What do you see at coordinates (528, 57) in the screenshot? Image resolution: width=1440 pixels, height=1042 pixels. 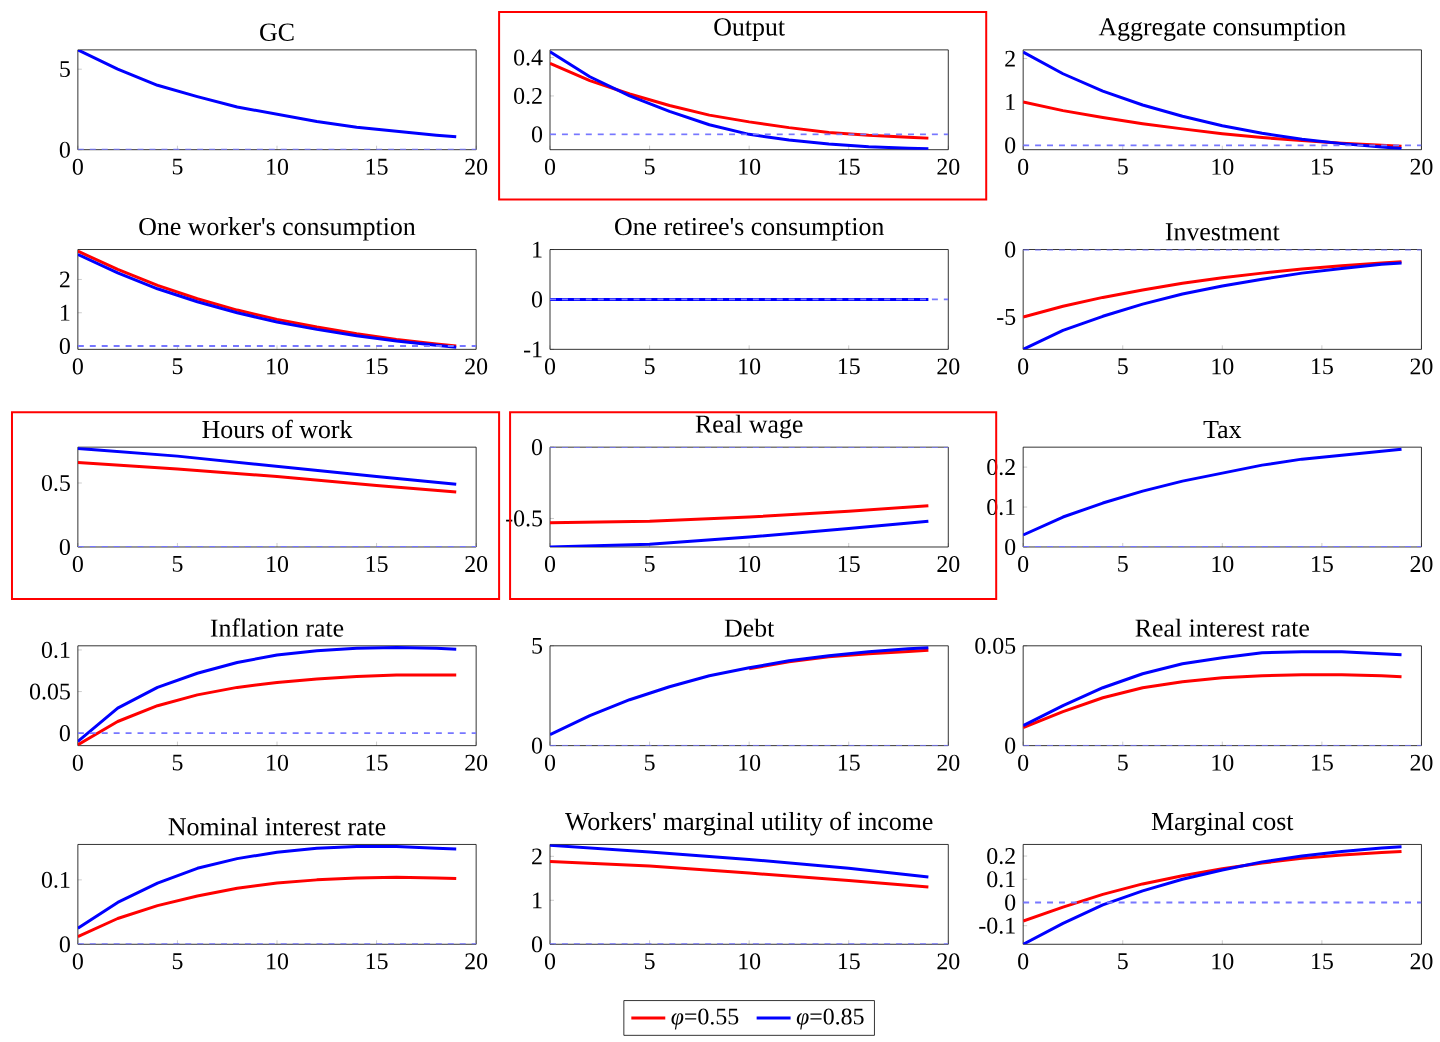 I see `y-tick-label: 0.4` at bounding box center [528, 57].